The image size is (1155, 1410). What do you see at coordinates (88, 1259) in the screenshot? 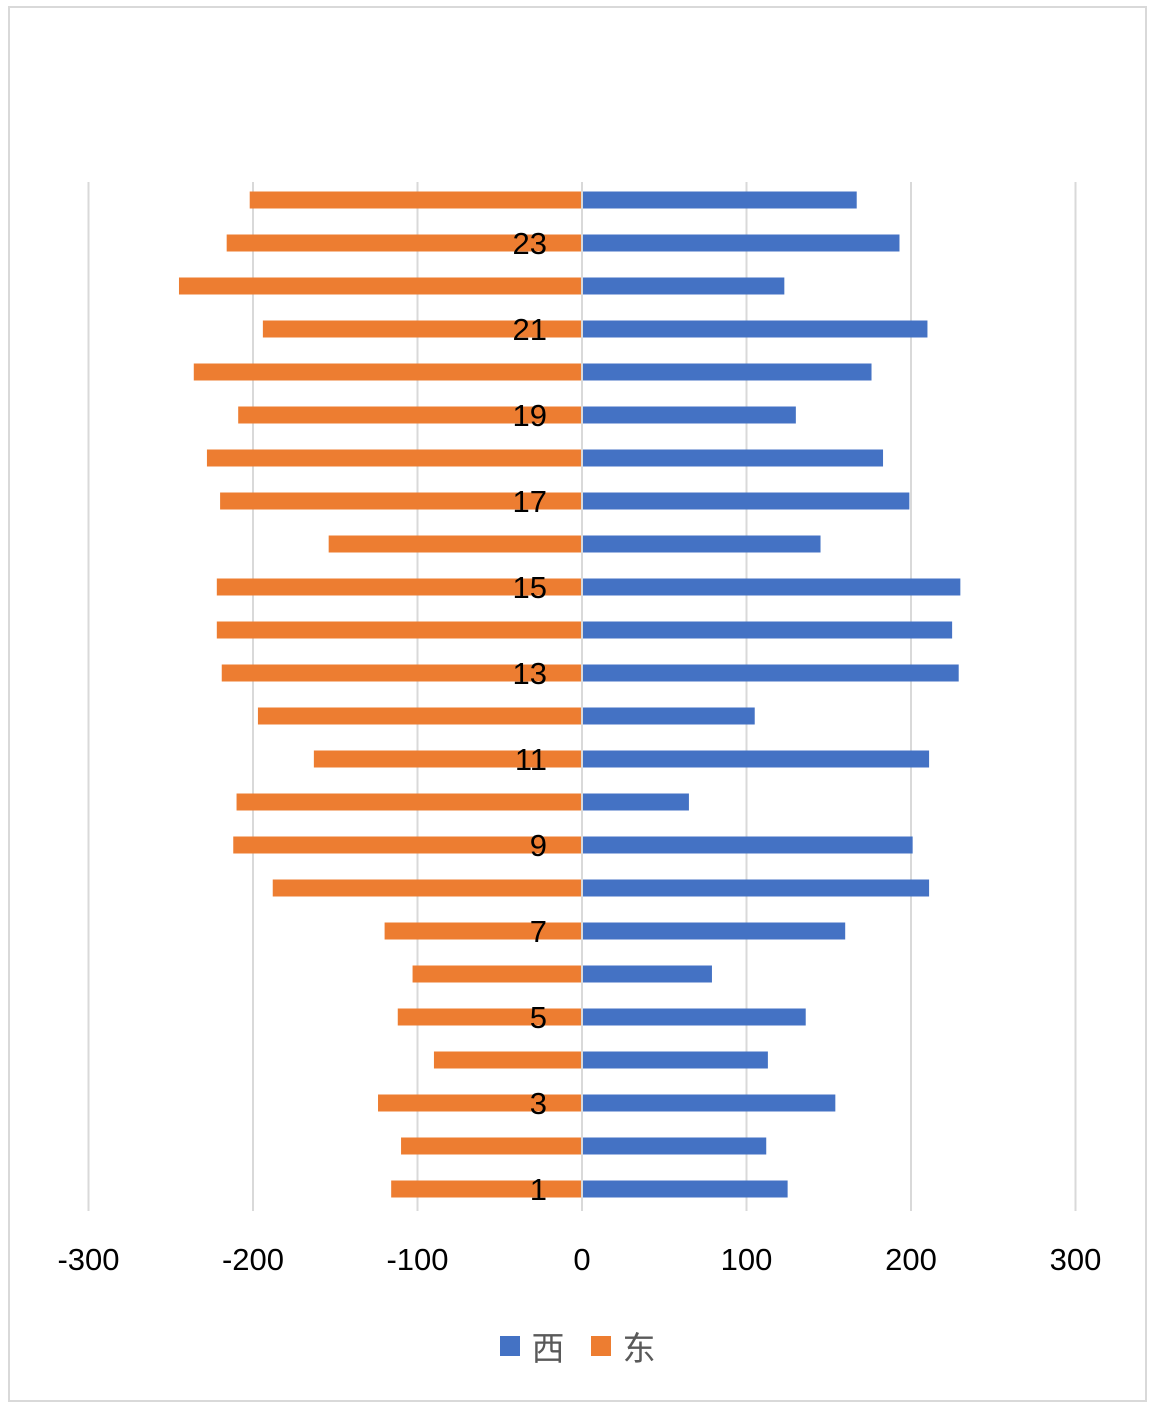
I see `x-tick-label-0: -300` at bounding box center [88, 1259].